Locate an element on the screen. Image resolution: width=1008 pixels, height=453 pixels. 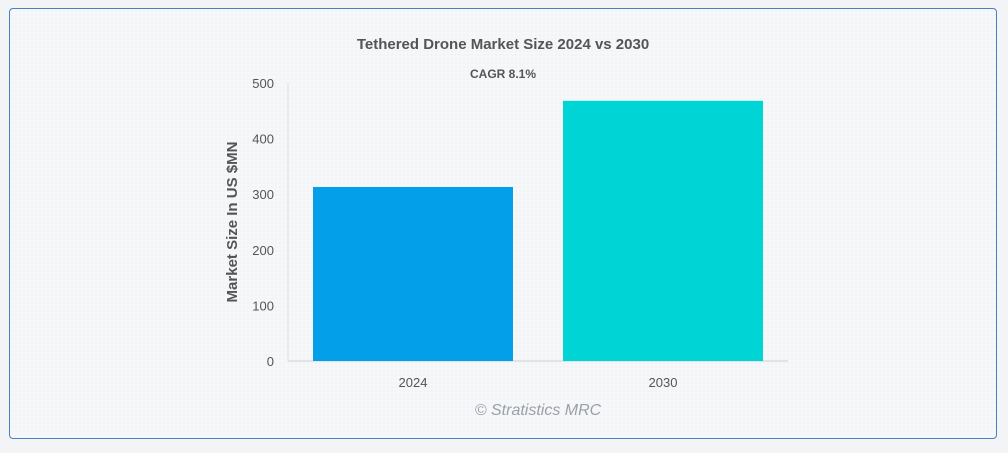
y-tick-label: 400 is located at coordinates (263, 139).